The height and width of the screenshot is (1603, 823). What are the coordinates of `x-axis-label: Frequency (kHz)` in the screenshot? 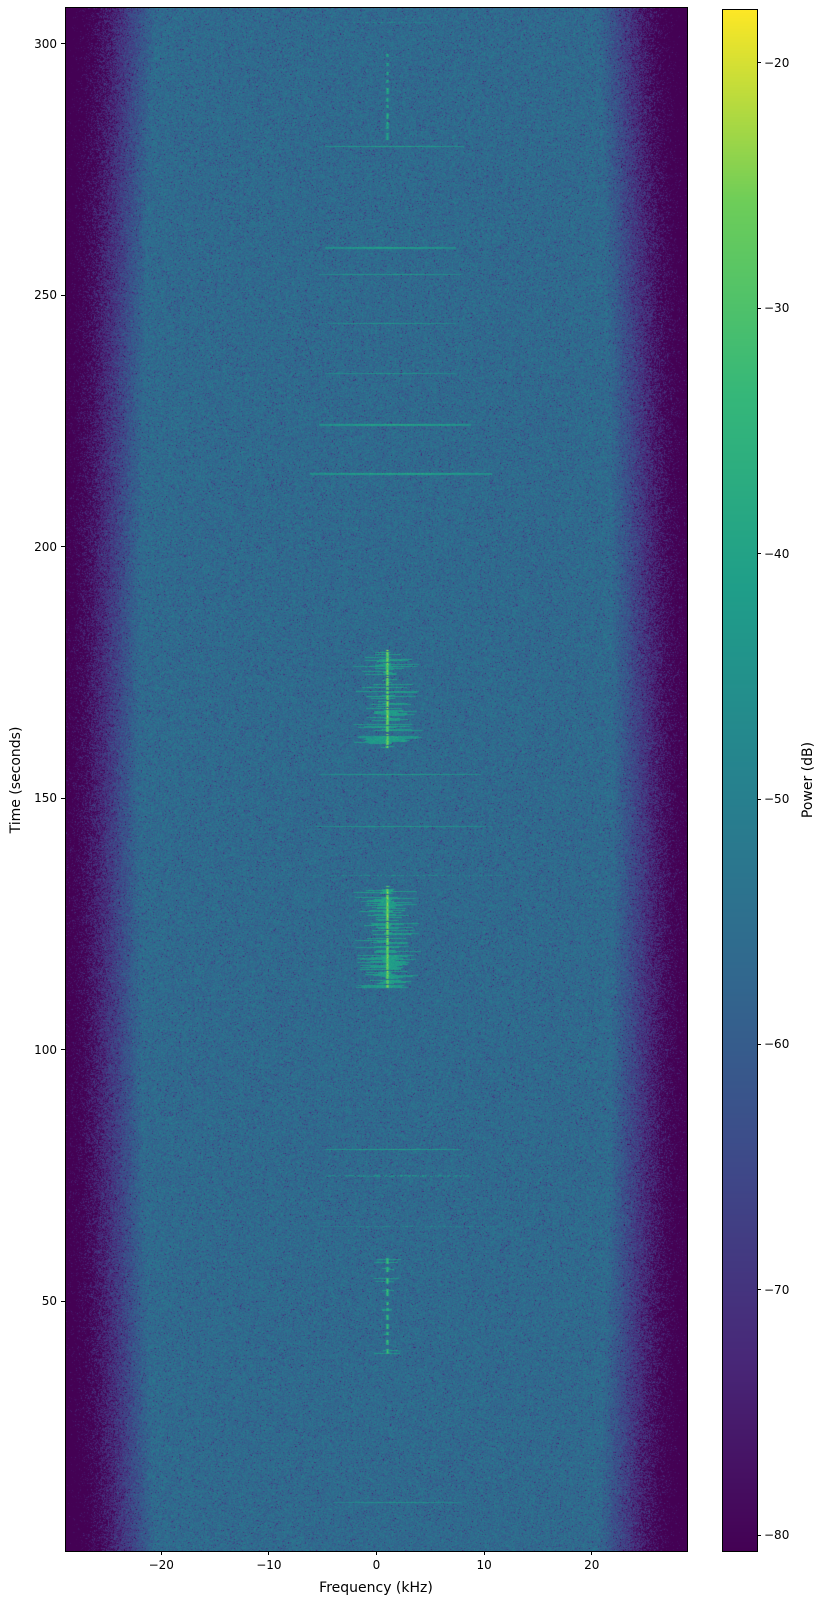 It's located at (376, 1588).